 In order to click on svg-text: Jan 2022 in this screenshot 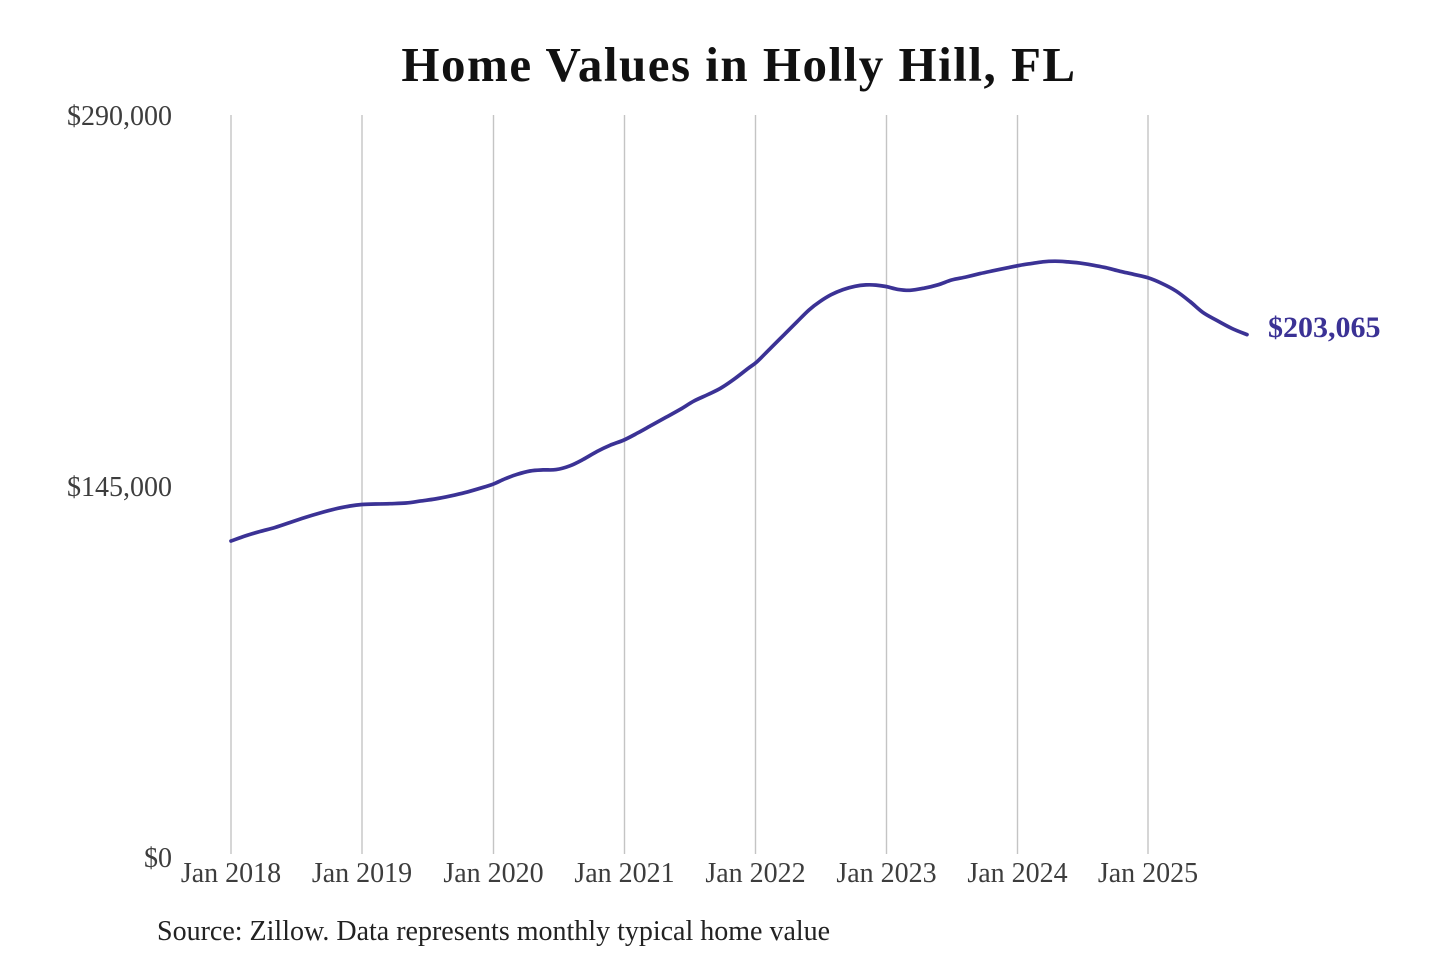, I will do `click(755, 873)`.